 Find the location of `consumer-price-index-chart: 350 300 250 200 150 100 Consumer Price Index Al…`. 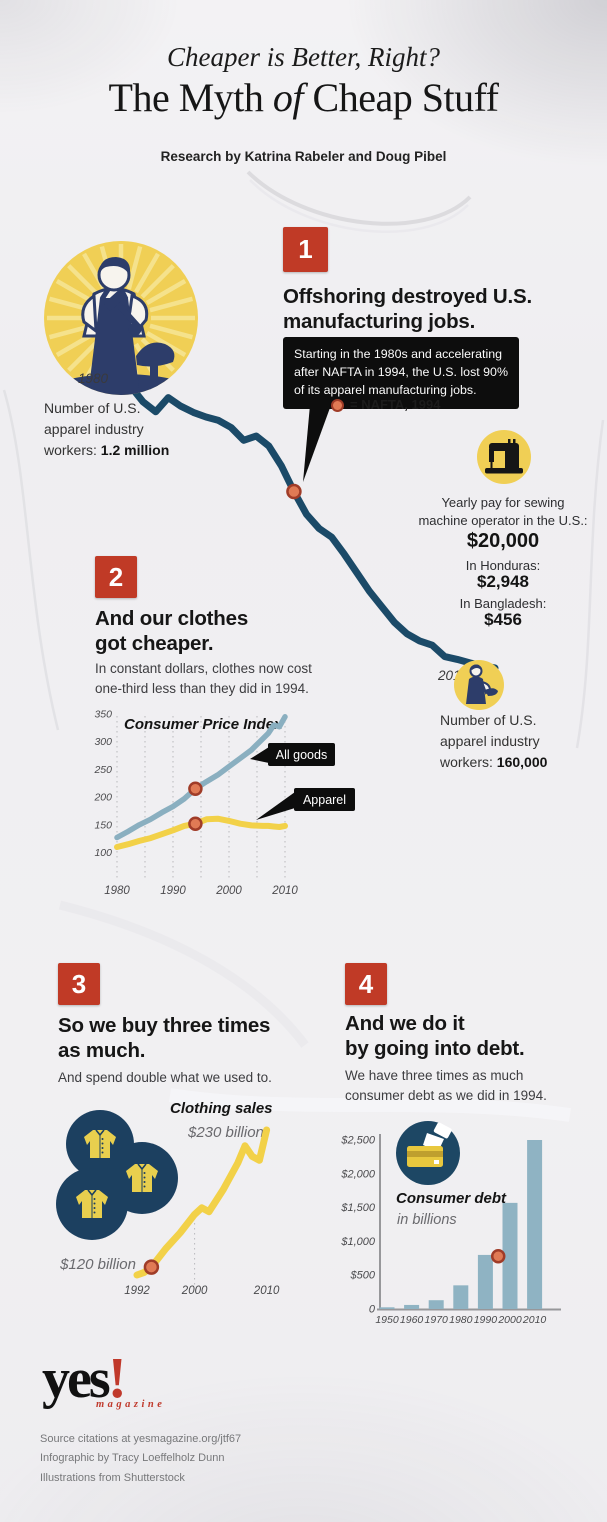

consumer-price-index-chart: 350 300 250 200 150 100 Consumer Price Index Al… is located at coordinates (224, 803).